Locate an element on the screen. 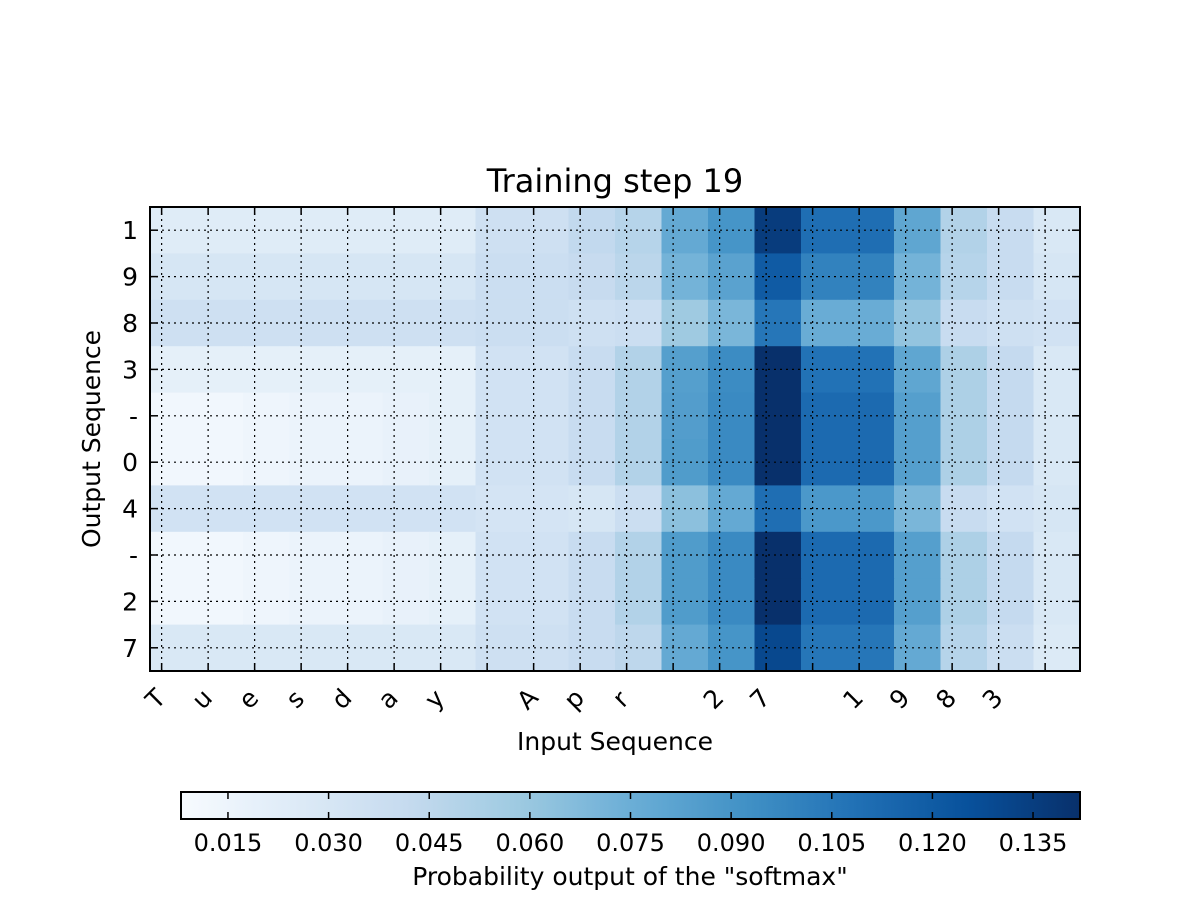 The height and width of the screenshot is (900, 1200). y-tick-label: 3 is located at coordinates (130, 369).